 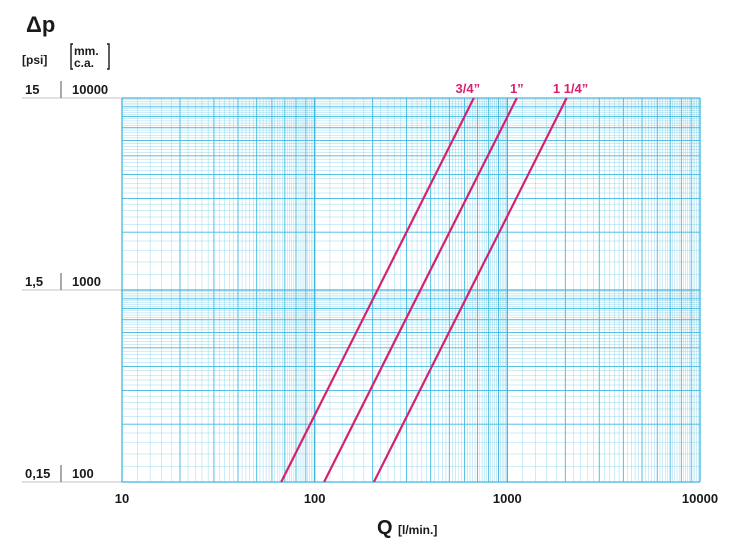 I want to click on x-tick-label: 1000, so click(x=507, y=498).